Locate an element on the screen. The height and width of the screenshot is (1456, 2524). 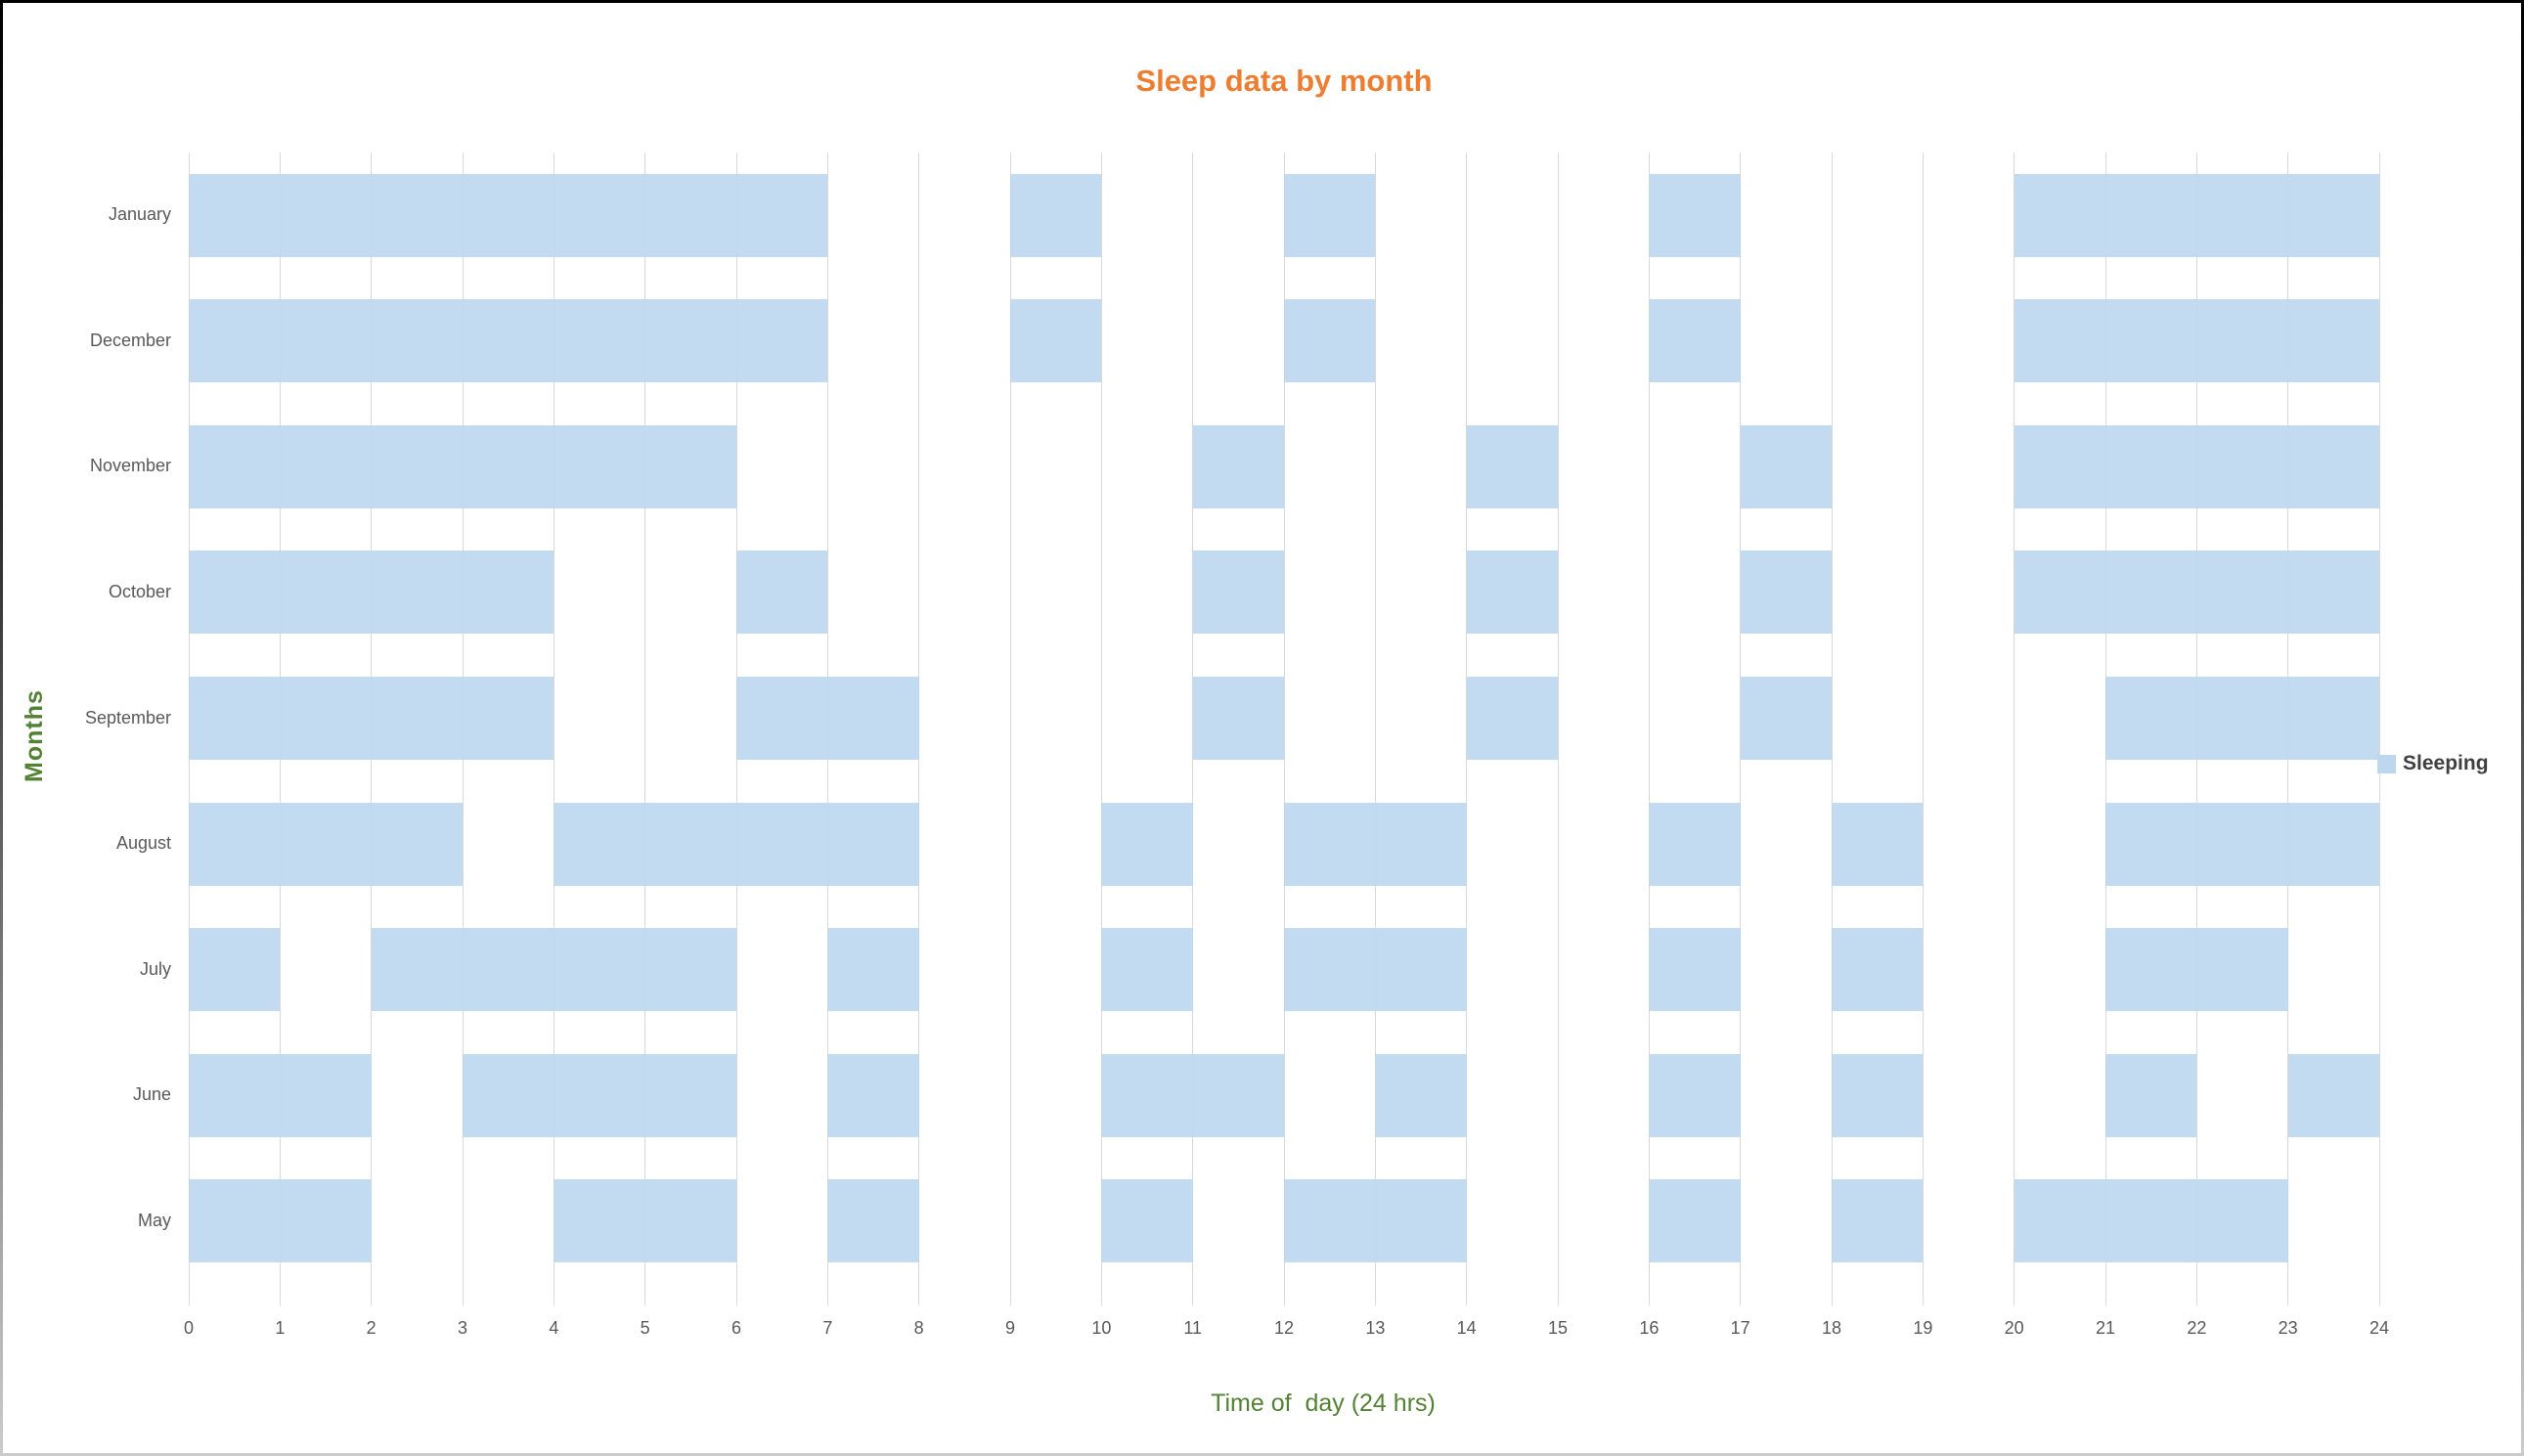
x-tick-label-22: 22 is located at coordinates (2197, 1328).